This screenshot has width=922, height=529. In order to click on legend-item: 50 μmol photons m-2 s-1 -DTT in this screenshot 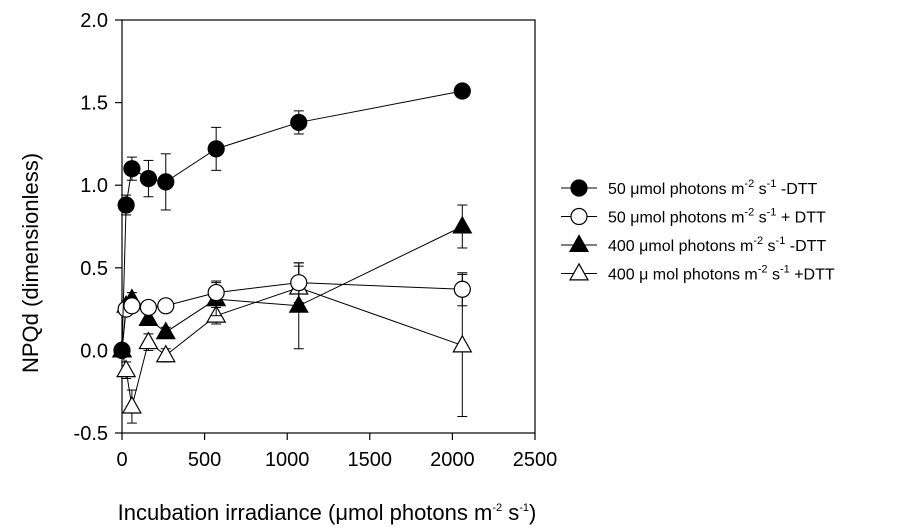, I will do `click(689, 188)`.